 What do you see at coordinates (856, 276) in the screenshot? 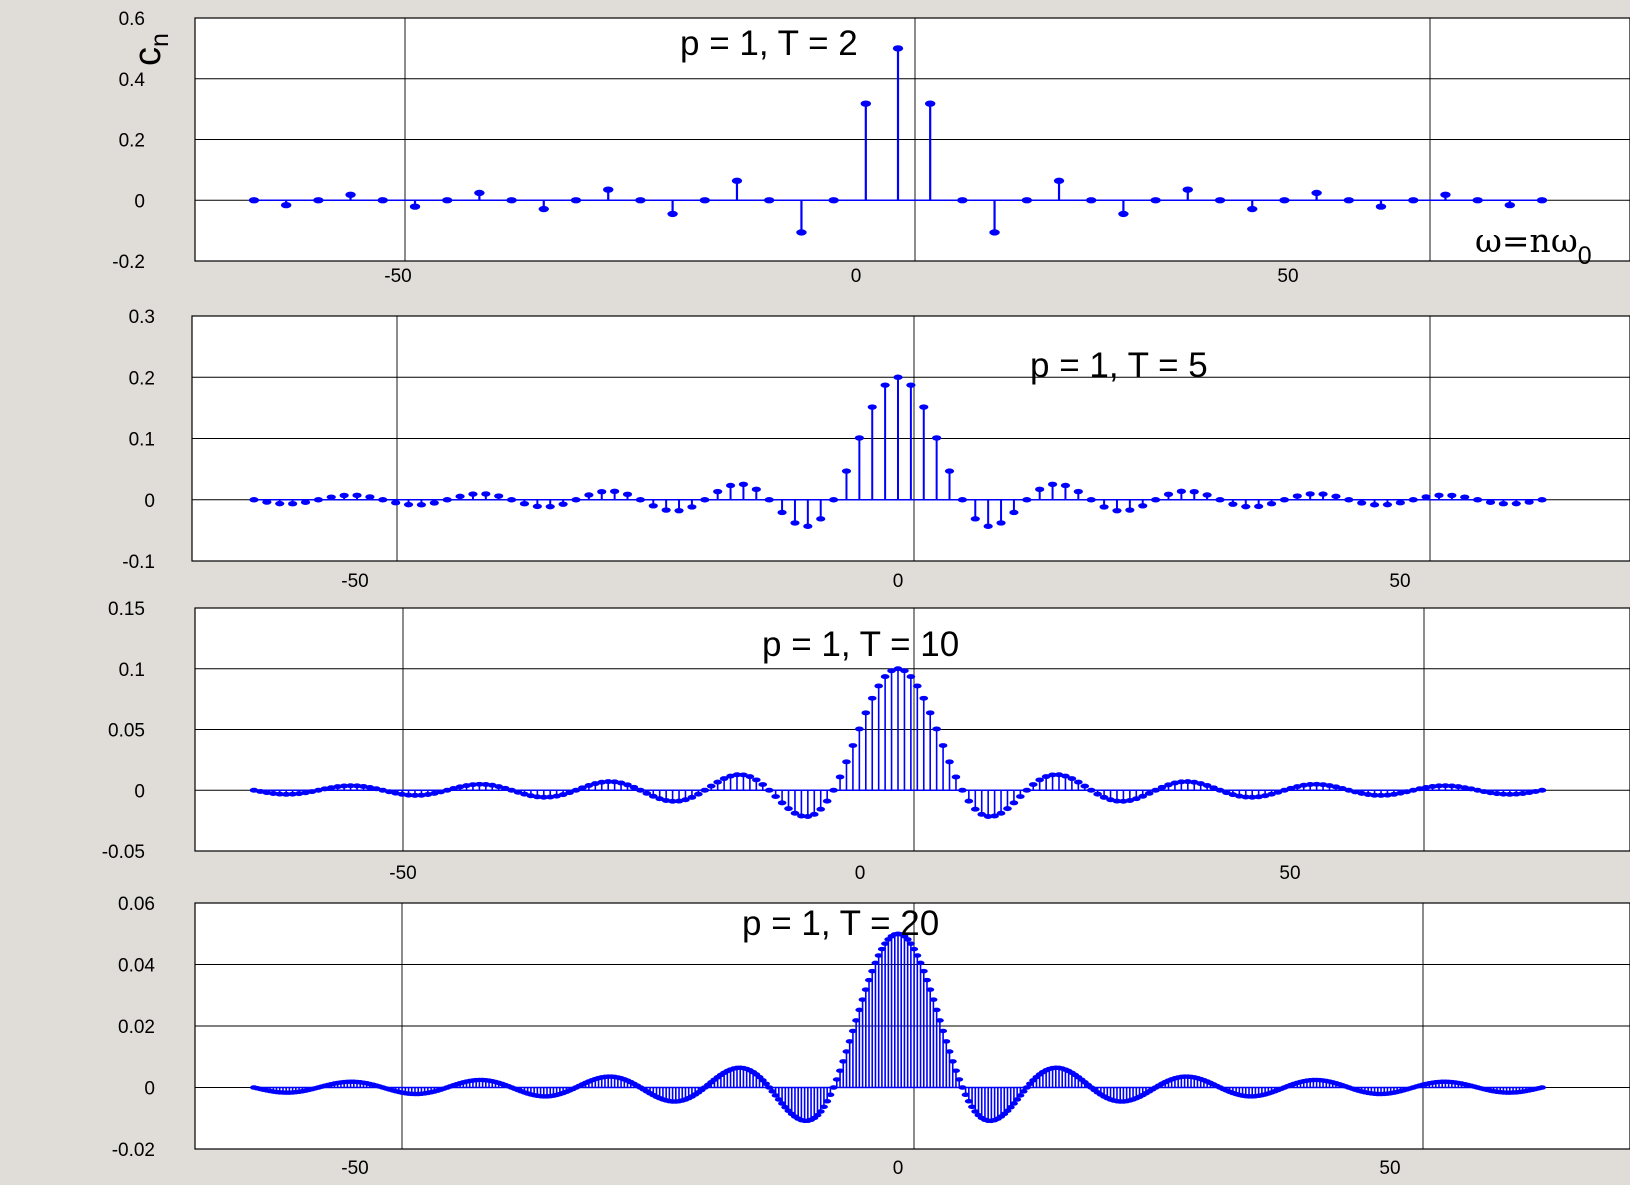
I see `x-tick-label: 0` at bounding box center [856, 276].